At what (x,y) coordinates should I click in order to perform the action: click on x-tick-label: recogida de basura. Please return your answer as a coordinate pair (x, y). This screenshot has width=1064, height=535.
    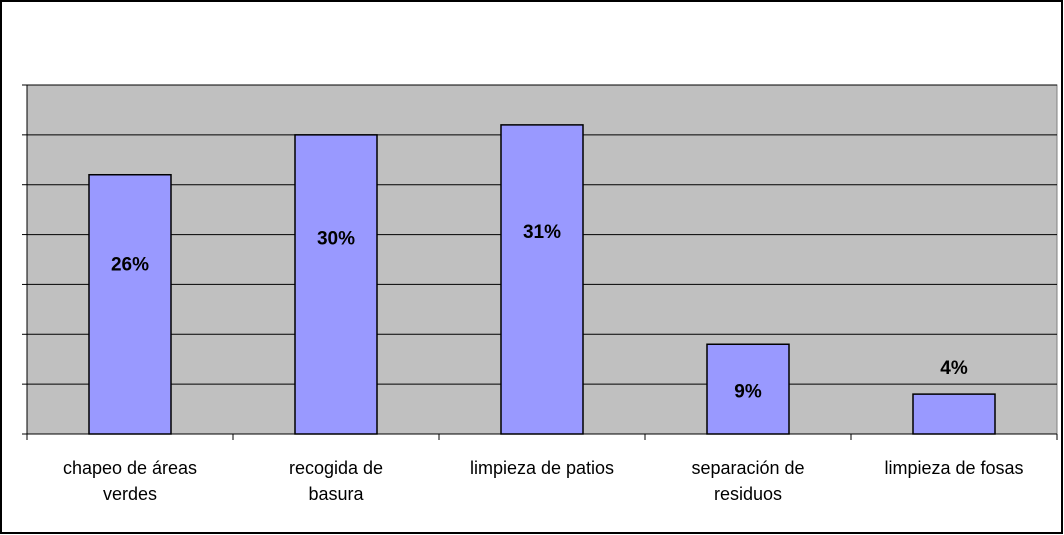
    Looking at the image, I should click on (336, 481).